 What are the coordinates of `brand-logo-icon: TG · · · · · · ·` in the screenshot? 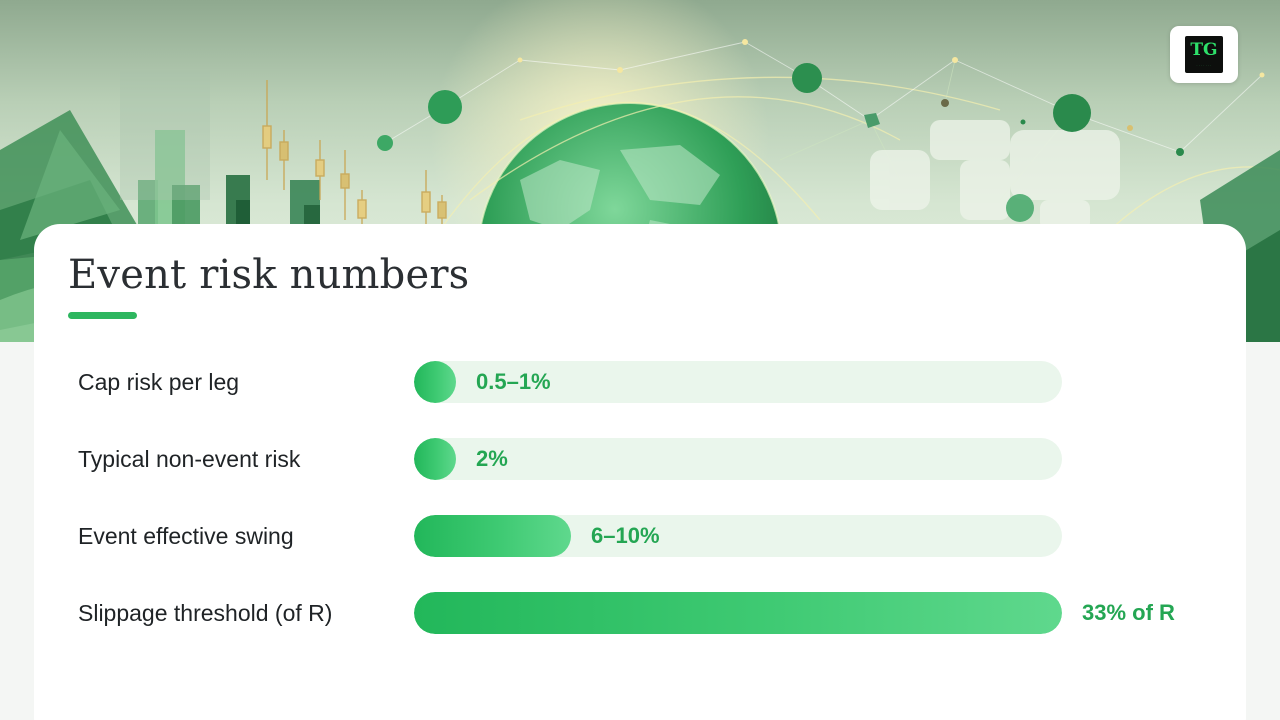 It's located at (1204, 54).